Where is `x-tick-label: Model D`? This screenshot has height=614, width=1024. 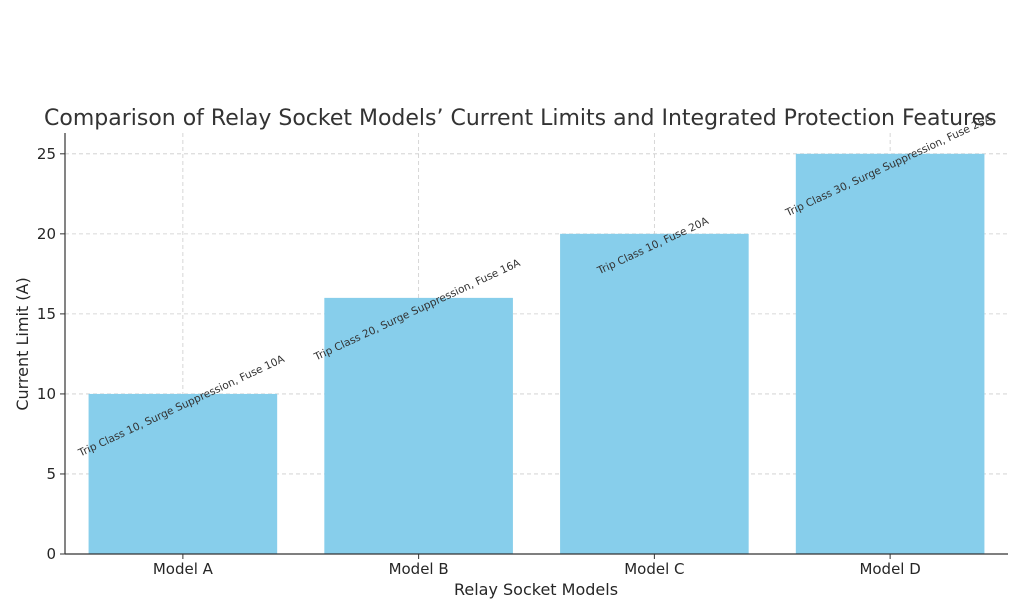
x-tick-label: Model D is located at coordinates (889, 569).